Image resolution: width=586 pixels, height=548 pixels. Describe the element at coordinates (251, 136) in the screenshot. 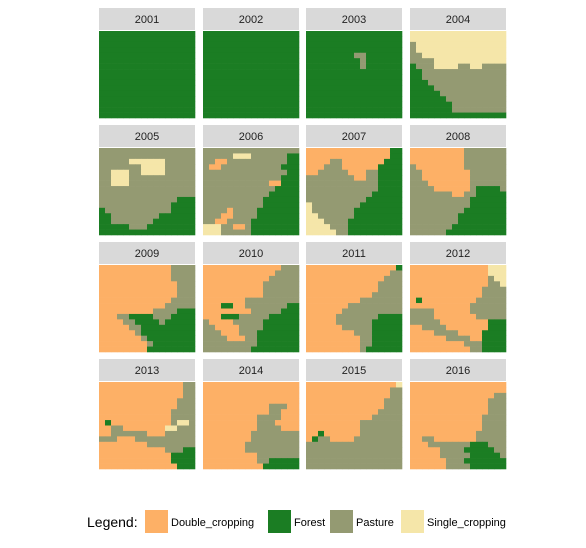

I see `facet-strip` at that location.